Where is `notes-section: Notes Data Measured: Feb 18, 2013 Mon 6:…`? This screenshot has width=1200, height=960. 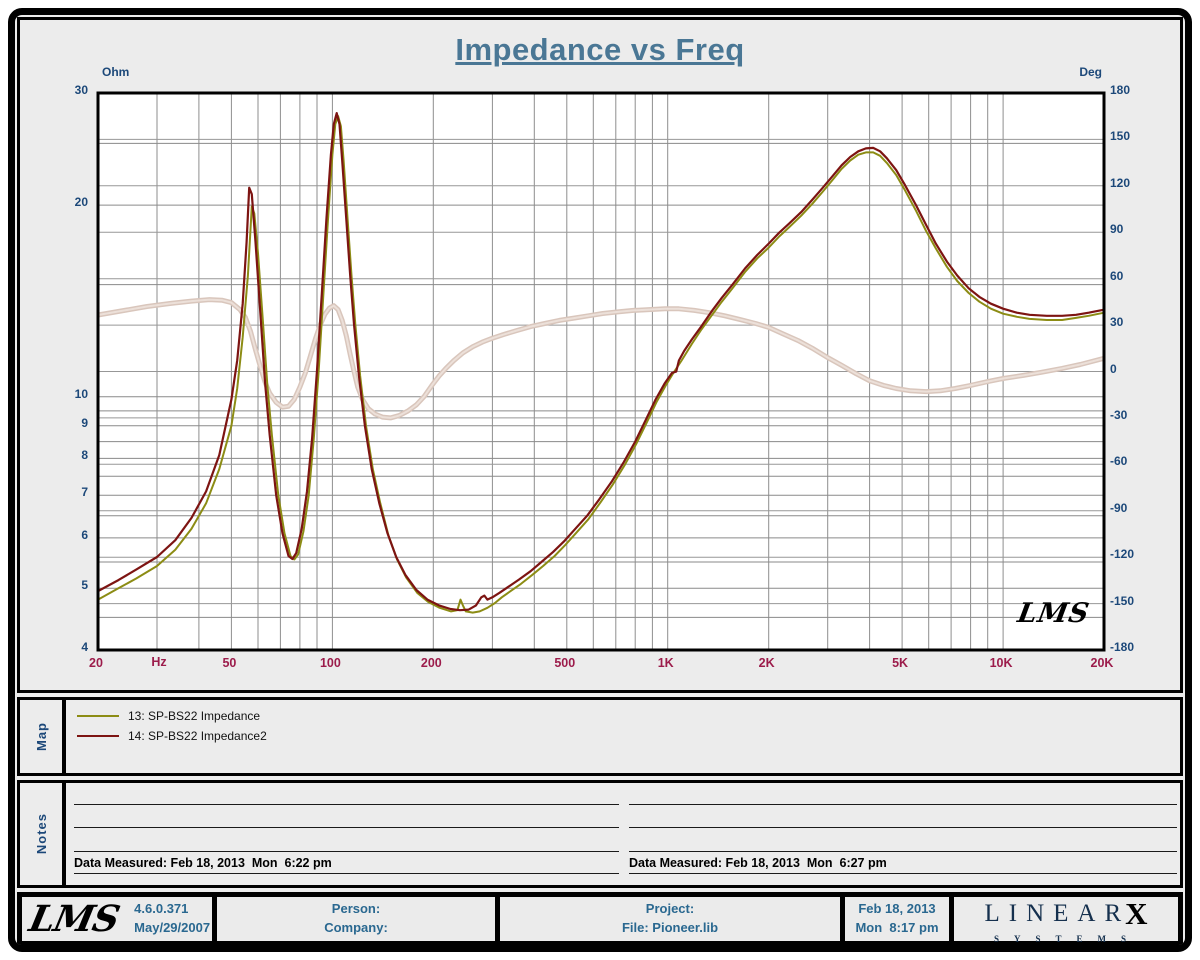 notes-section: Notes Data Measured: Feb 18, 2013 Mon 6:… is located at coordinates (600, 834).